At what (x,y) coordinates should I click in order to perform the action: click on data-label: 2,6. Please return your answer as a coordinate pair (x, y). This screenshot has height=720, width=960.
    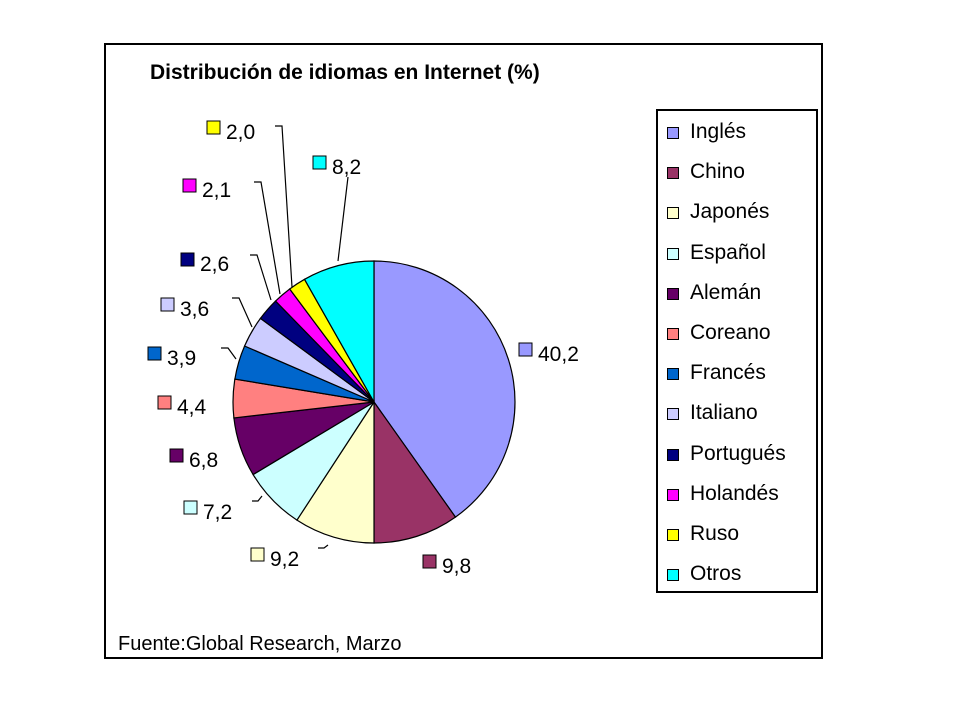
    Looking at the image, I should click on (214, 264).